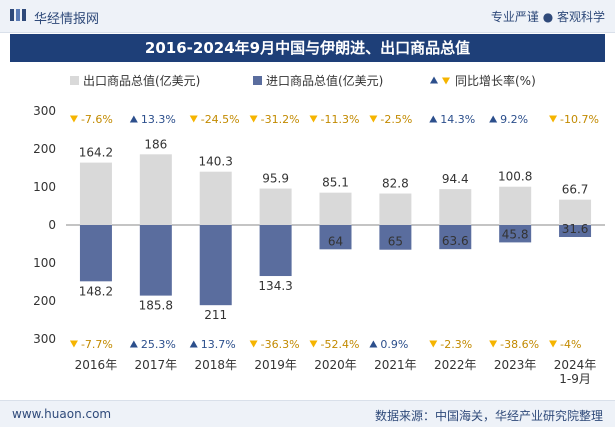 Image resolution: width=615 pixels, height=427 pixels. Describe the element at coordinates (395, 365) in the screenshot. I see `x-category-label: 2021年` at that location.